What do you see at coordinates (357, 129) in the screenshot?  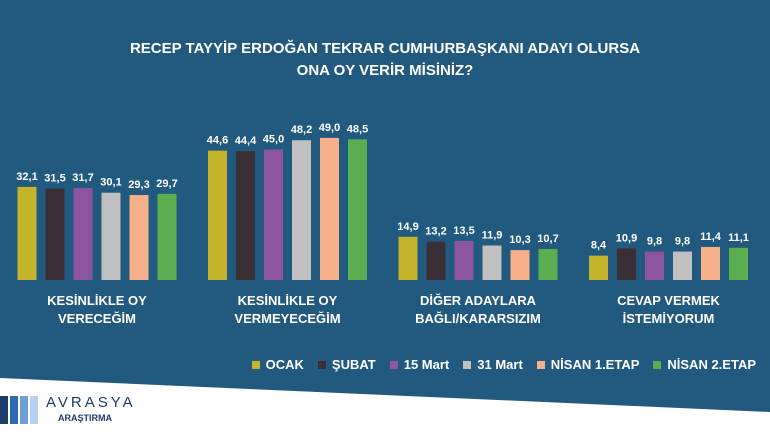 I see `value-label: 48,5` at bounding box center [357, 129].